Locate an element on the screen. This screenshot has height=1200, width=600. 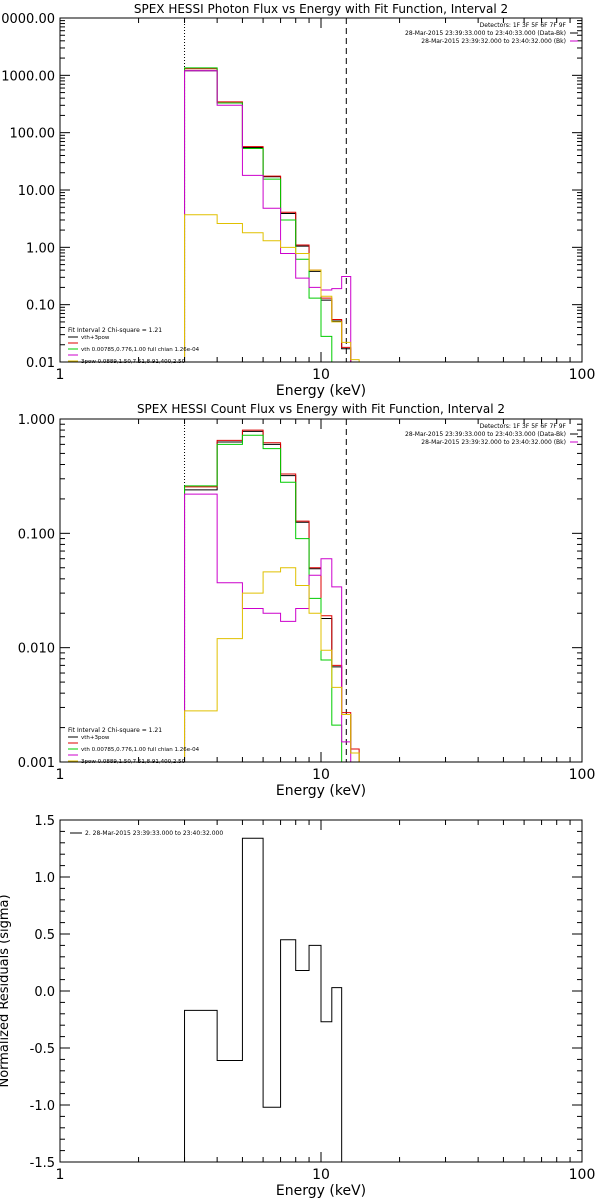
y-tick-label: 1.0 is located at coordinates (44, 878).